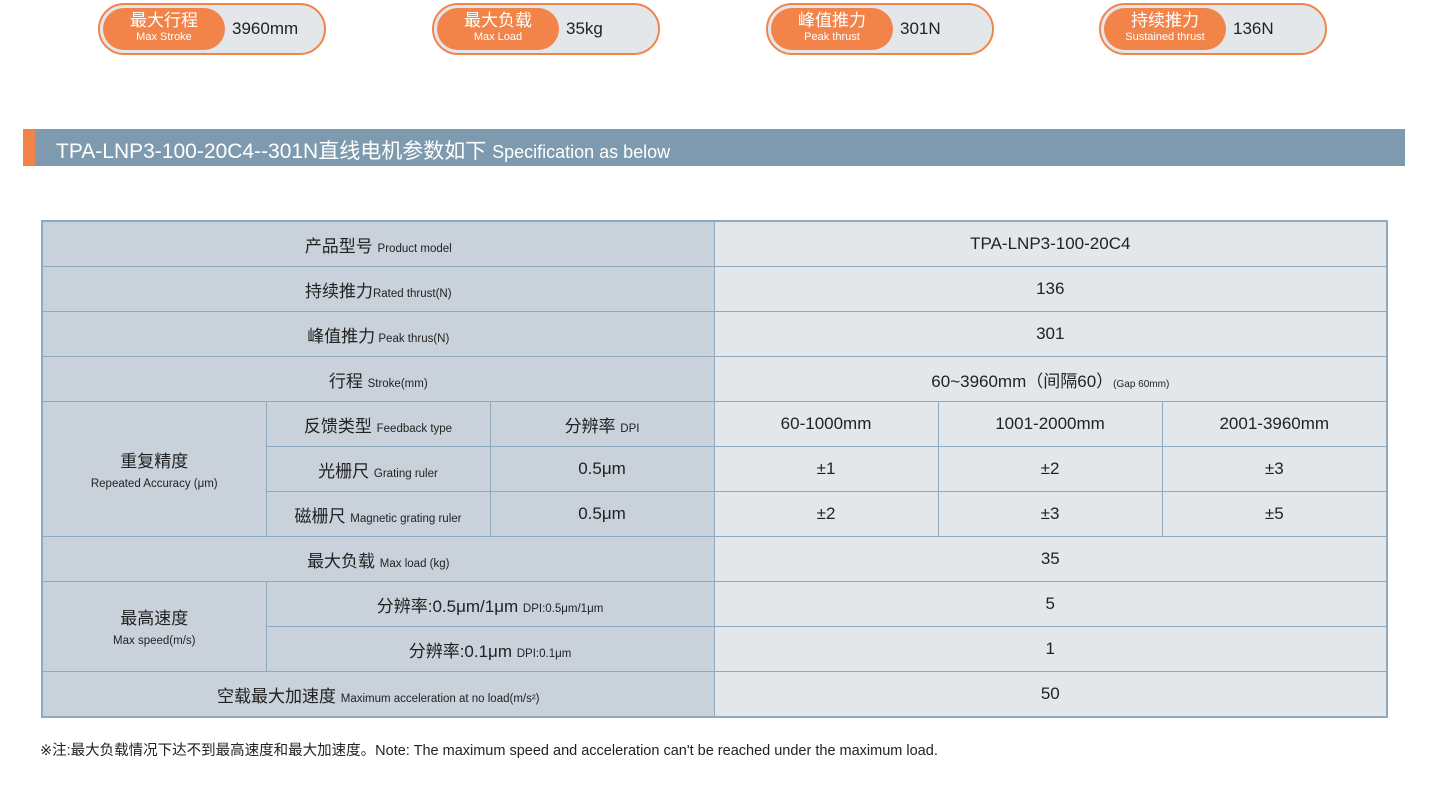 The width and height of the screenshot is (1440, 785). Describe the element at coordinates (1050, 424) in the screenshot. I see `range-header: 1001-2000mm` at that location.